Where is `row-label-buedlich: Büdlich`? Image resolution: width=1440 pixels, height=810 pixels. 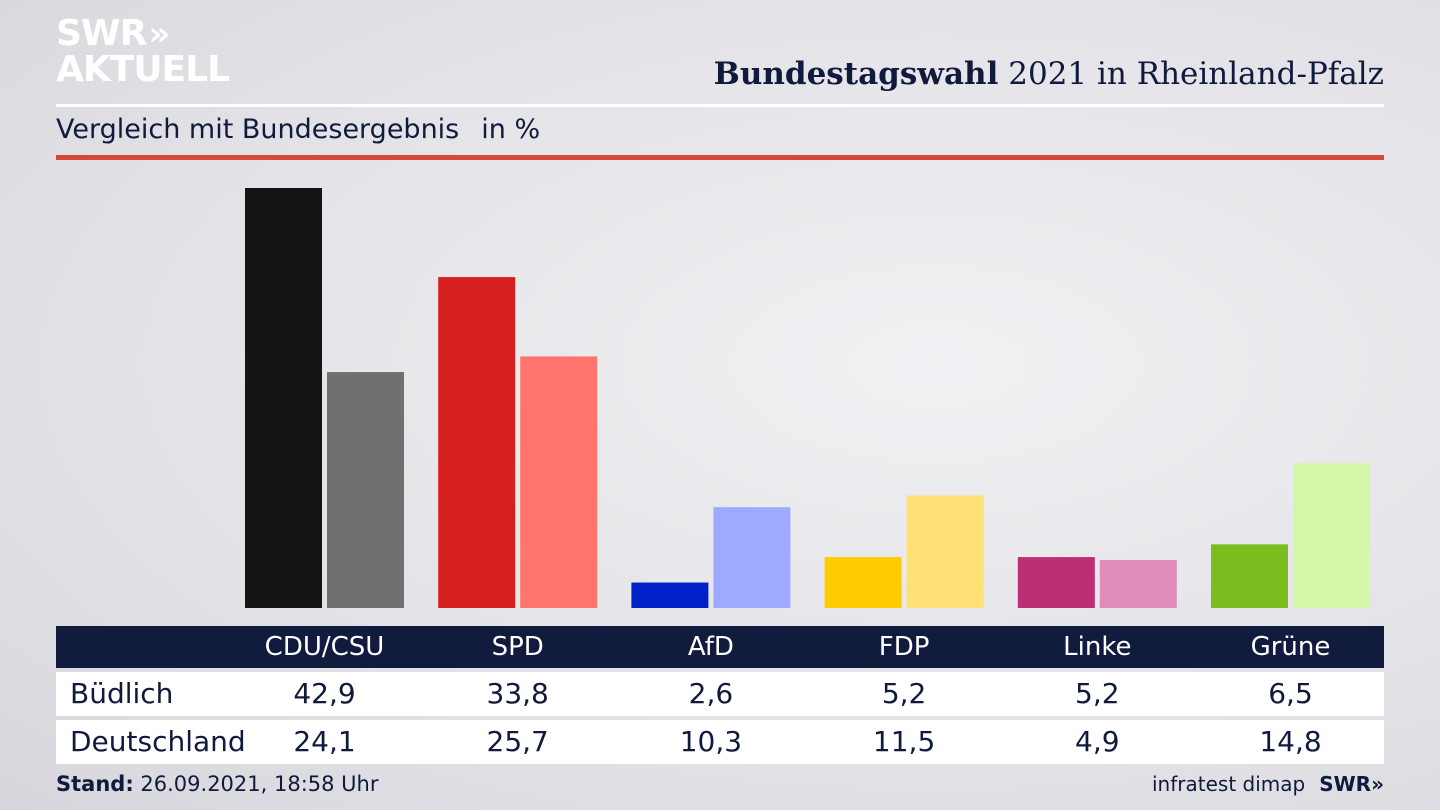
row-label-buedlich: Büdlich is located at coordinates (122, 693).